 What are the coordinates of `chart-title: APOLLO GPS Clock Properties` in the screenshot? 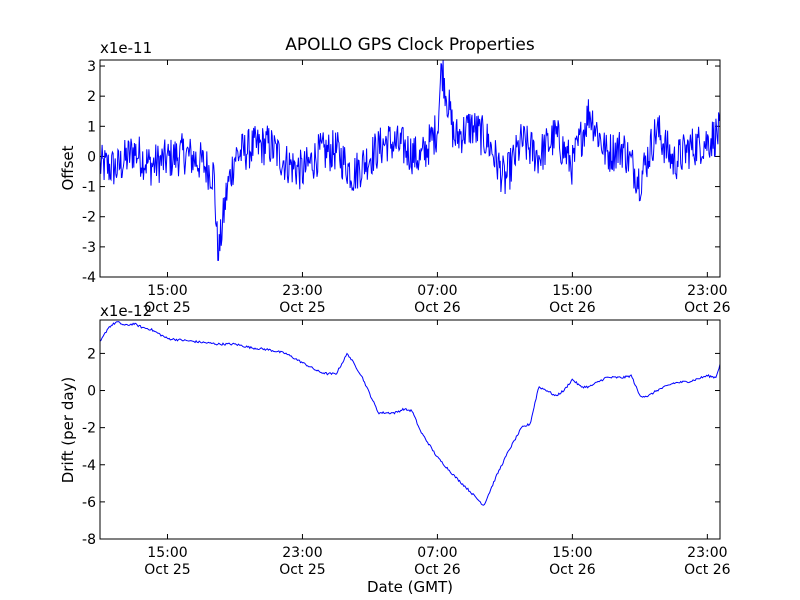 It's located at (410, 45).